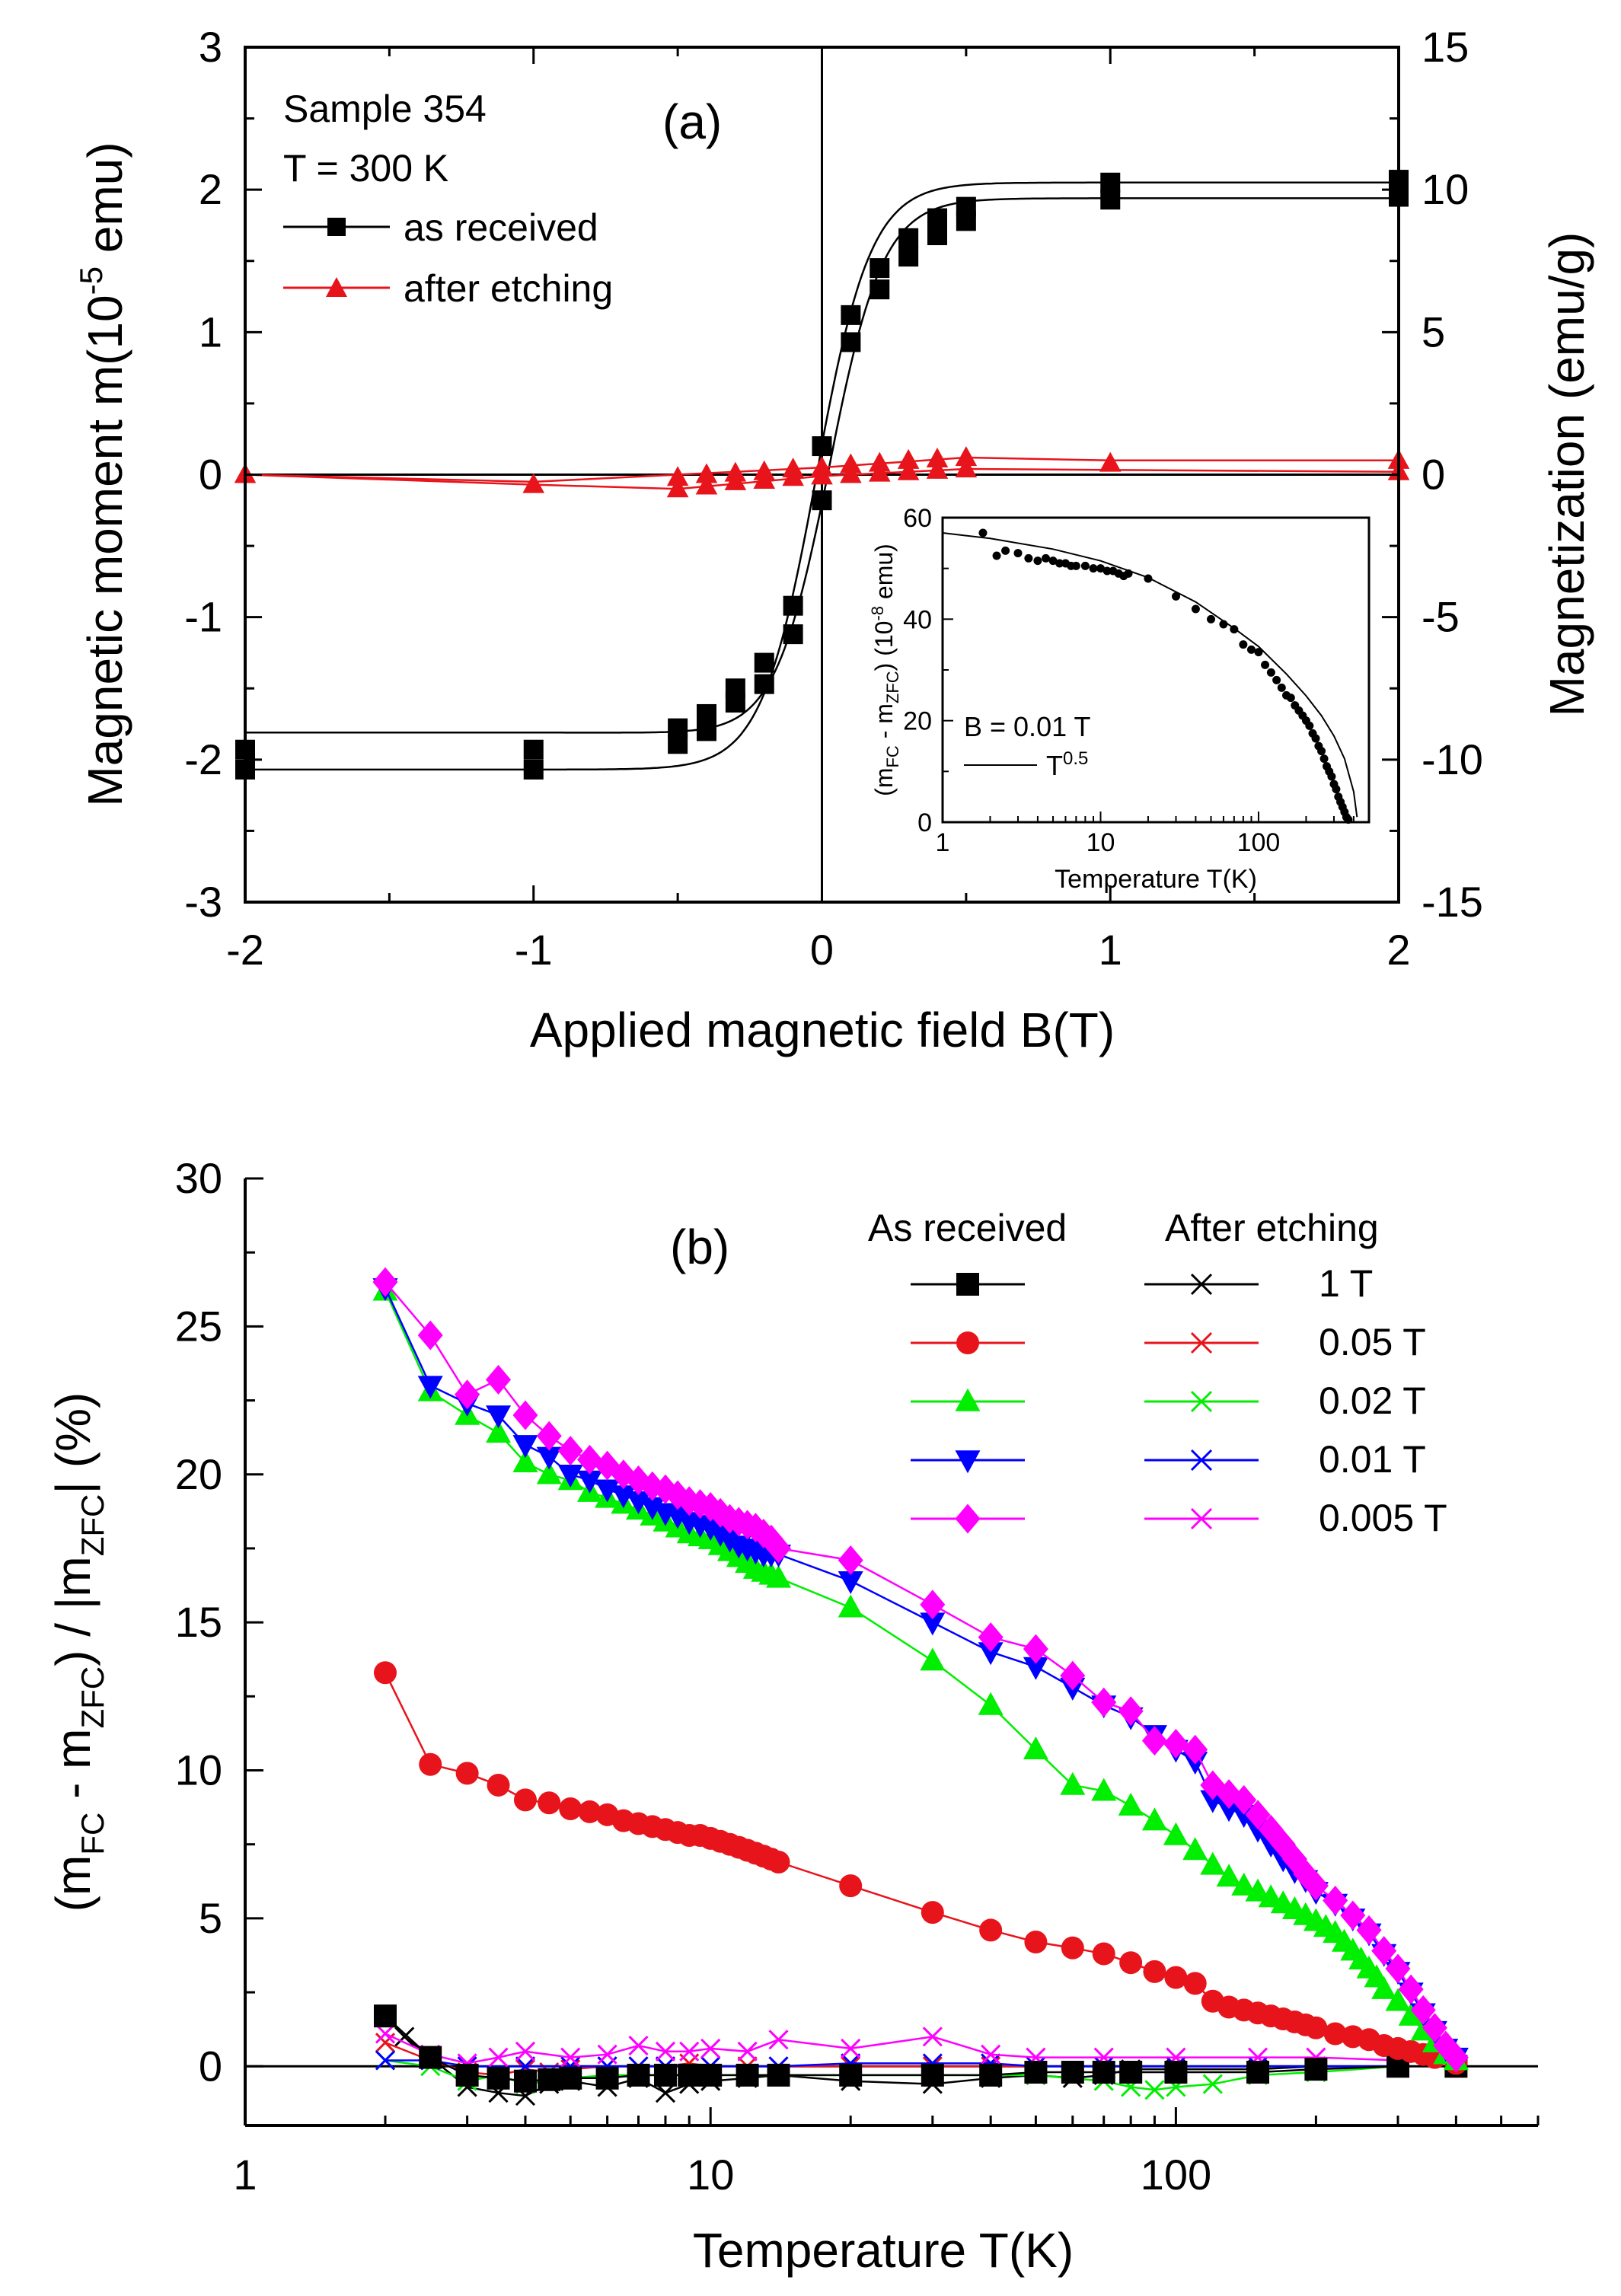 Image resolution: width=1621 pixels, height=2296 pixels. Describe the element at coordinates (1346, 1284) in the screenshot. I see `legend-label-1t: 1 T` at that location.